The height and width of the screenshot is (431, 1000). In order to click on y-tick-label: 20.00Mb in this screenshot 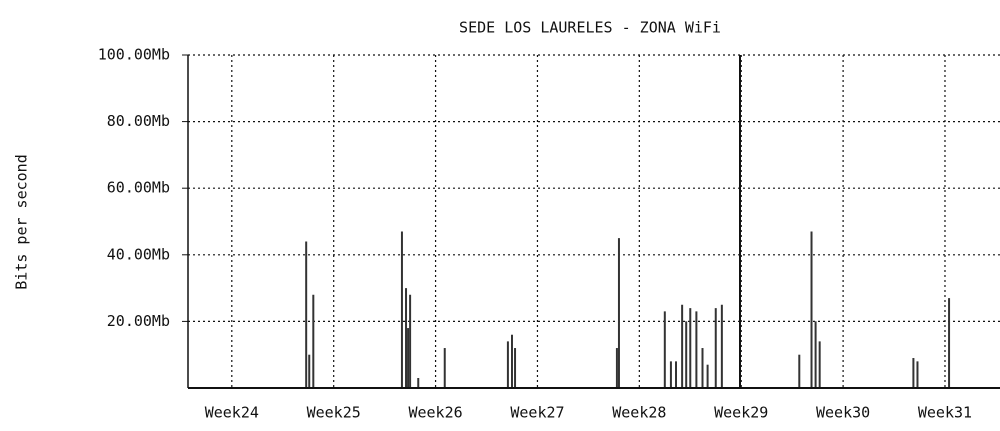, I will do `click(138, 321)`.